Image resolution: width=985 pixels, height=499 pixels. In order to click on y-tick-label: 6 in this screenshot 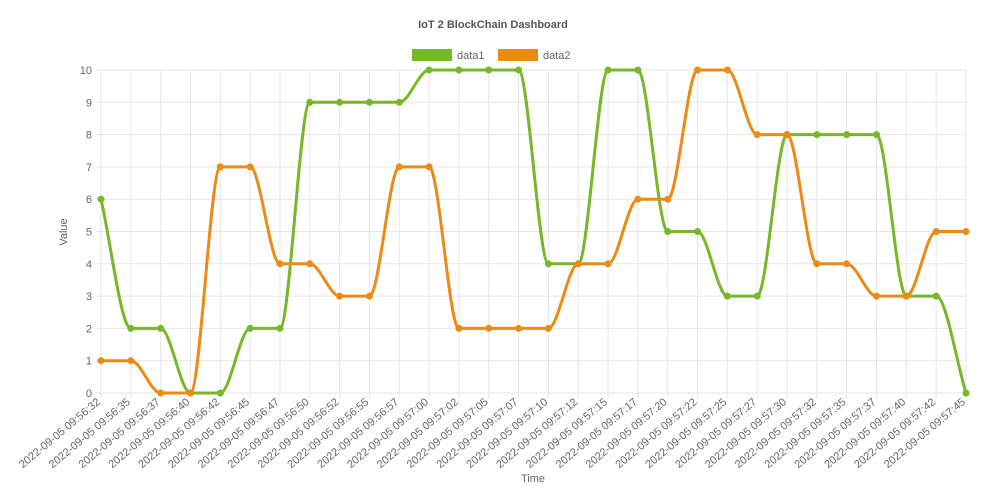, I will do `click(89, 200)`.